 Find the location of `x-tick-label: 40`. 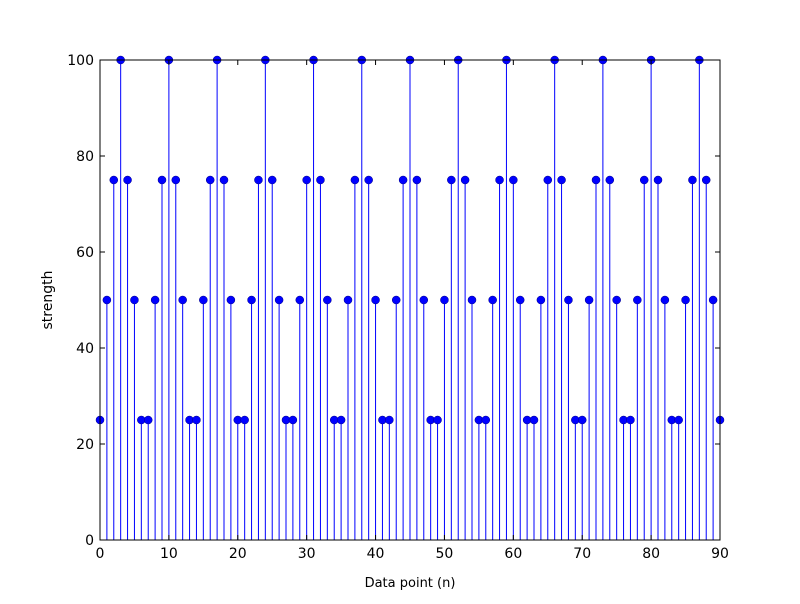

x-tick-label: 40 is located at coordinates (376, 554).